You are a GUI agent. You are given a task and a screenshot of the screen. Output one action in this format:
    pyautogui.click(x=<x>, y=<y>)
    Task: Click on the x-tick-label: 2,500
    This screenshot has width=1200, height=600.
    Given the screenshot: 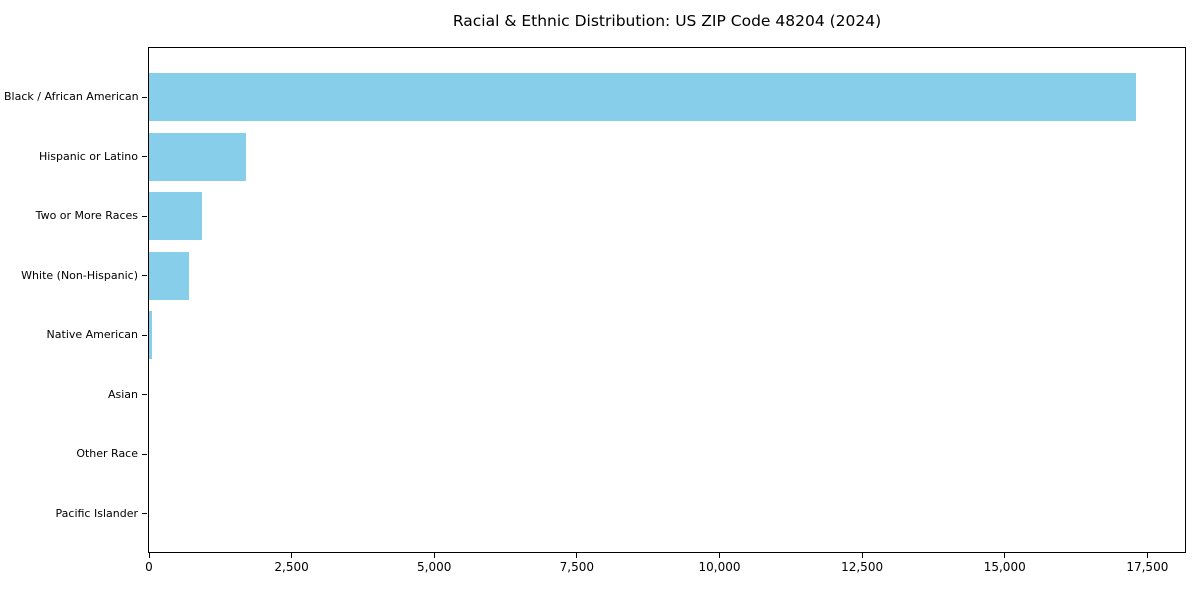 What is the action you would take?
    pyautogui.click(x=291, y=567)
    